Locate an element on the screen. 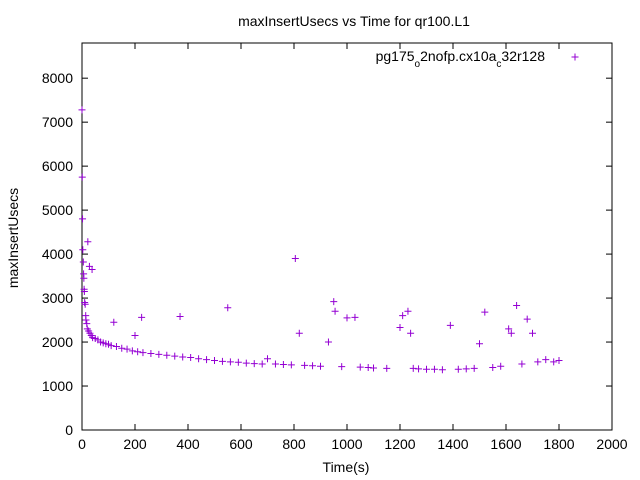 The width and height of the screenshot is (640, 480). x-tick-label: 1200 is located at coordinates (399, 444).